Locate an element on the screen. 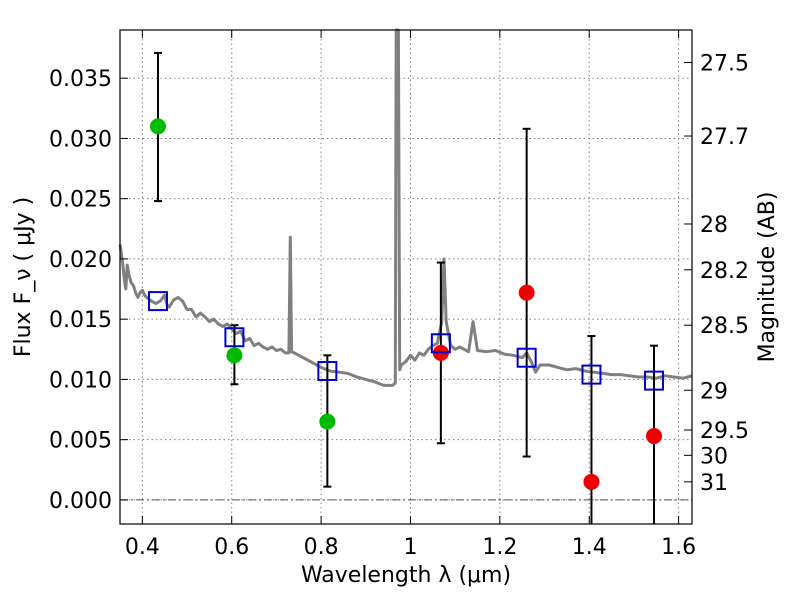 The image size is (800, 604). x-tick-label: 1.4 is located at coordinates (589, 547).